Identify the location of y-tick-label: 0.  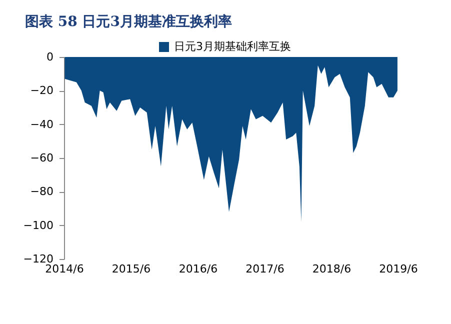
(50, 57).